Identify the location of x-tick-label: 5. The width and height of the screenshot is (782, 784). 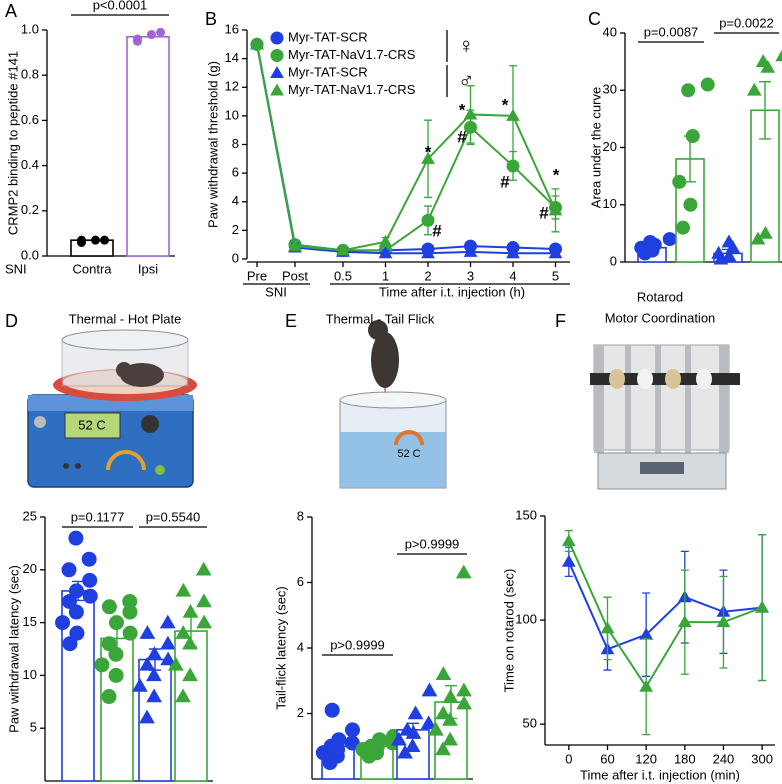
(555, 275).